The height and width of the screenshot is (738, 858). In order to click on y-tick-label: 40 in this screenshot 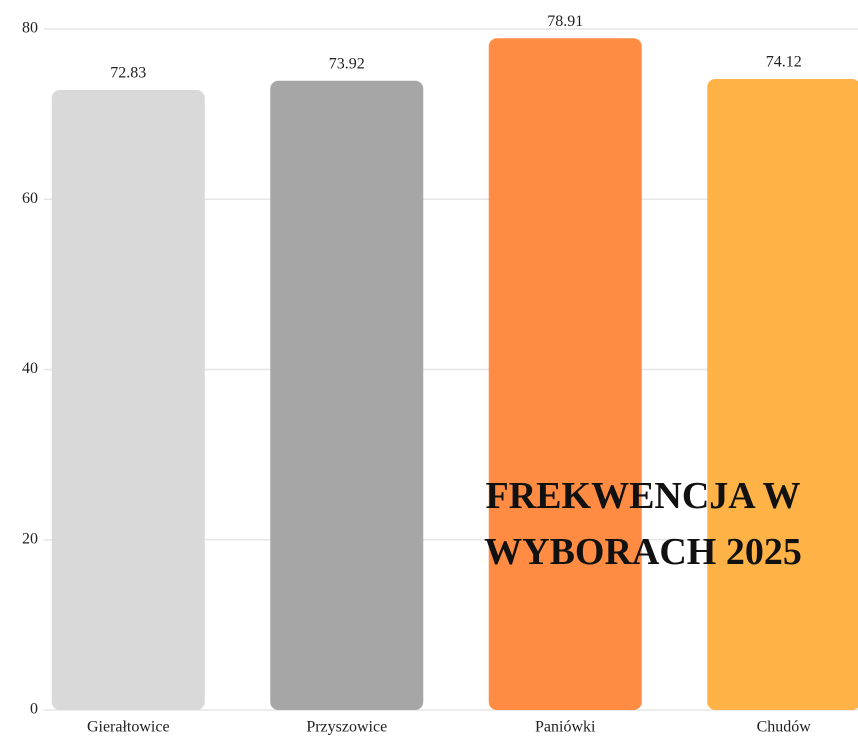, I will do `click(30, 368)`.